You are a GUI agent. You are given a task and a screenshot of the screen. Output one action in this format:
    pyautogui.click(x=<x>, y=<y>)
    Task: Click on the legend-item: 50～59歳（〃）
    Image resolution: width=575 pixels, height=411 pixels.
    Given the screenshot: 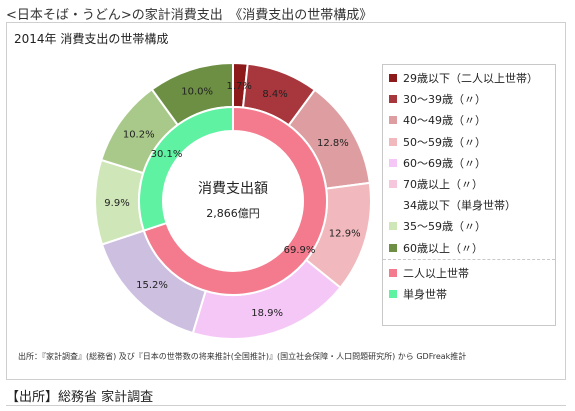 What is the action you would take?
    pyautogui.click(x=437, y=142)
    